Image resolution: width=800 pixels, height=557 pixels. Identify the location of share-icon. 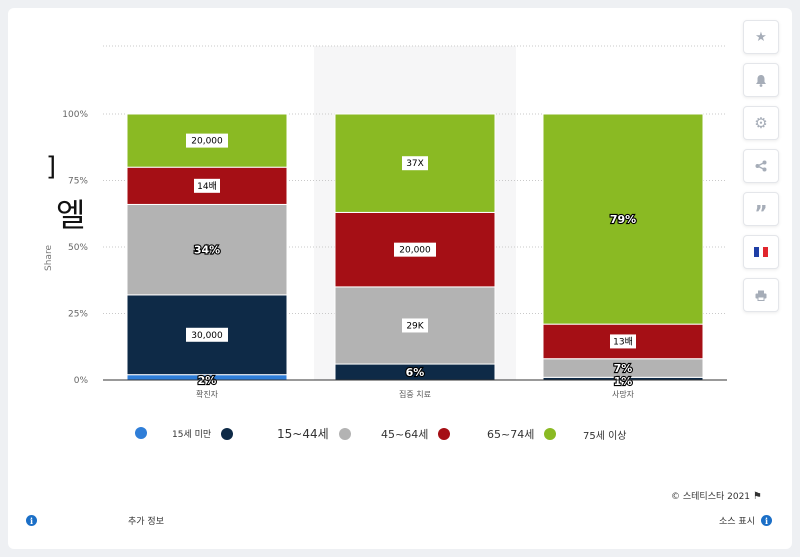
(761, 166).